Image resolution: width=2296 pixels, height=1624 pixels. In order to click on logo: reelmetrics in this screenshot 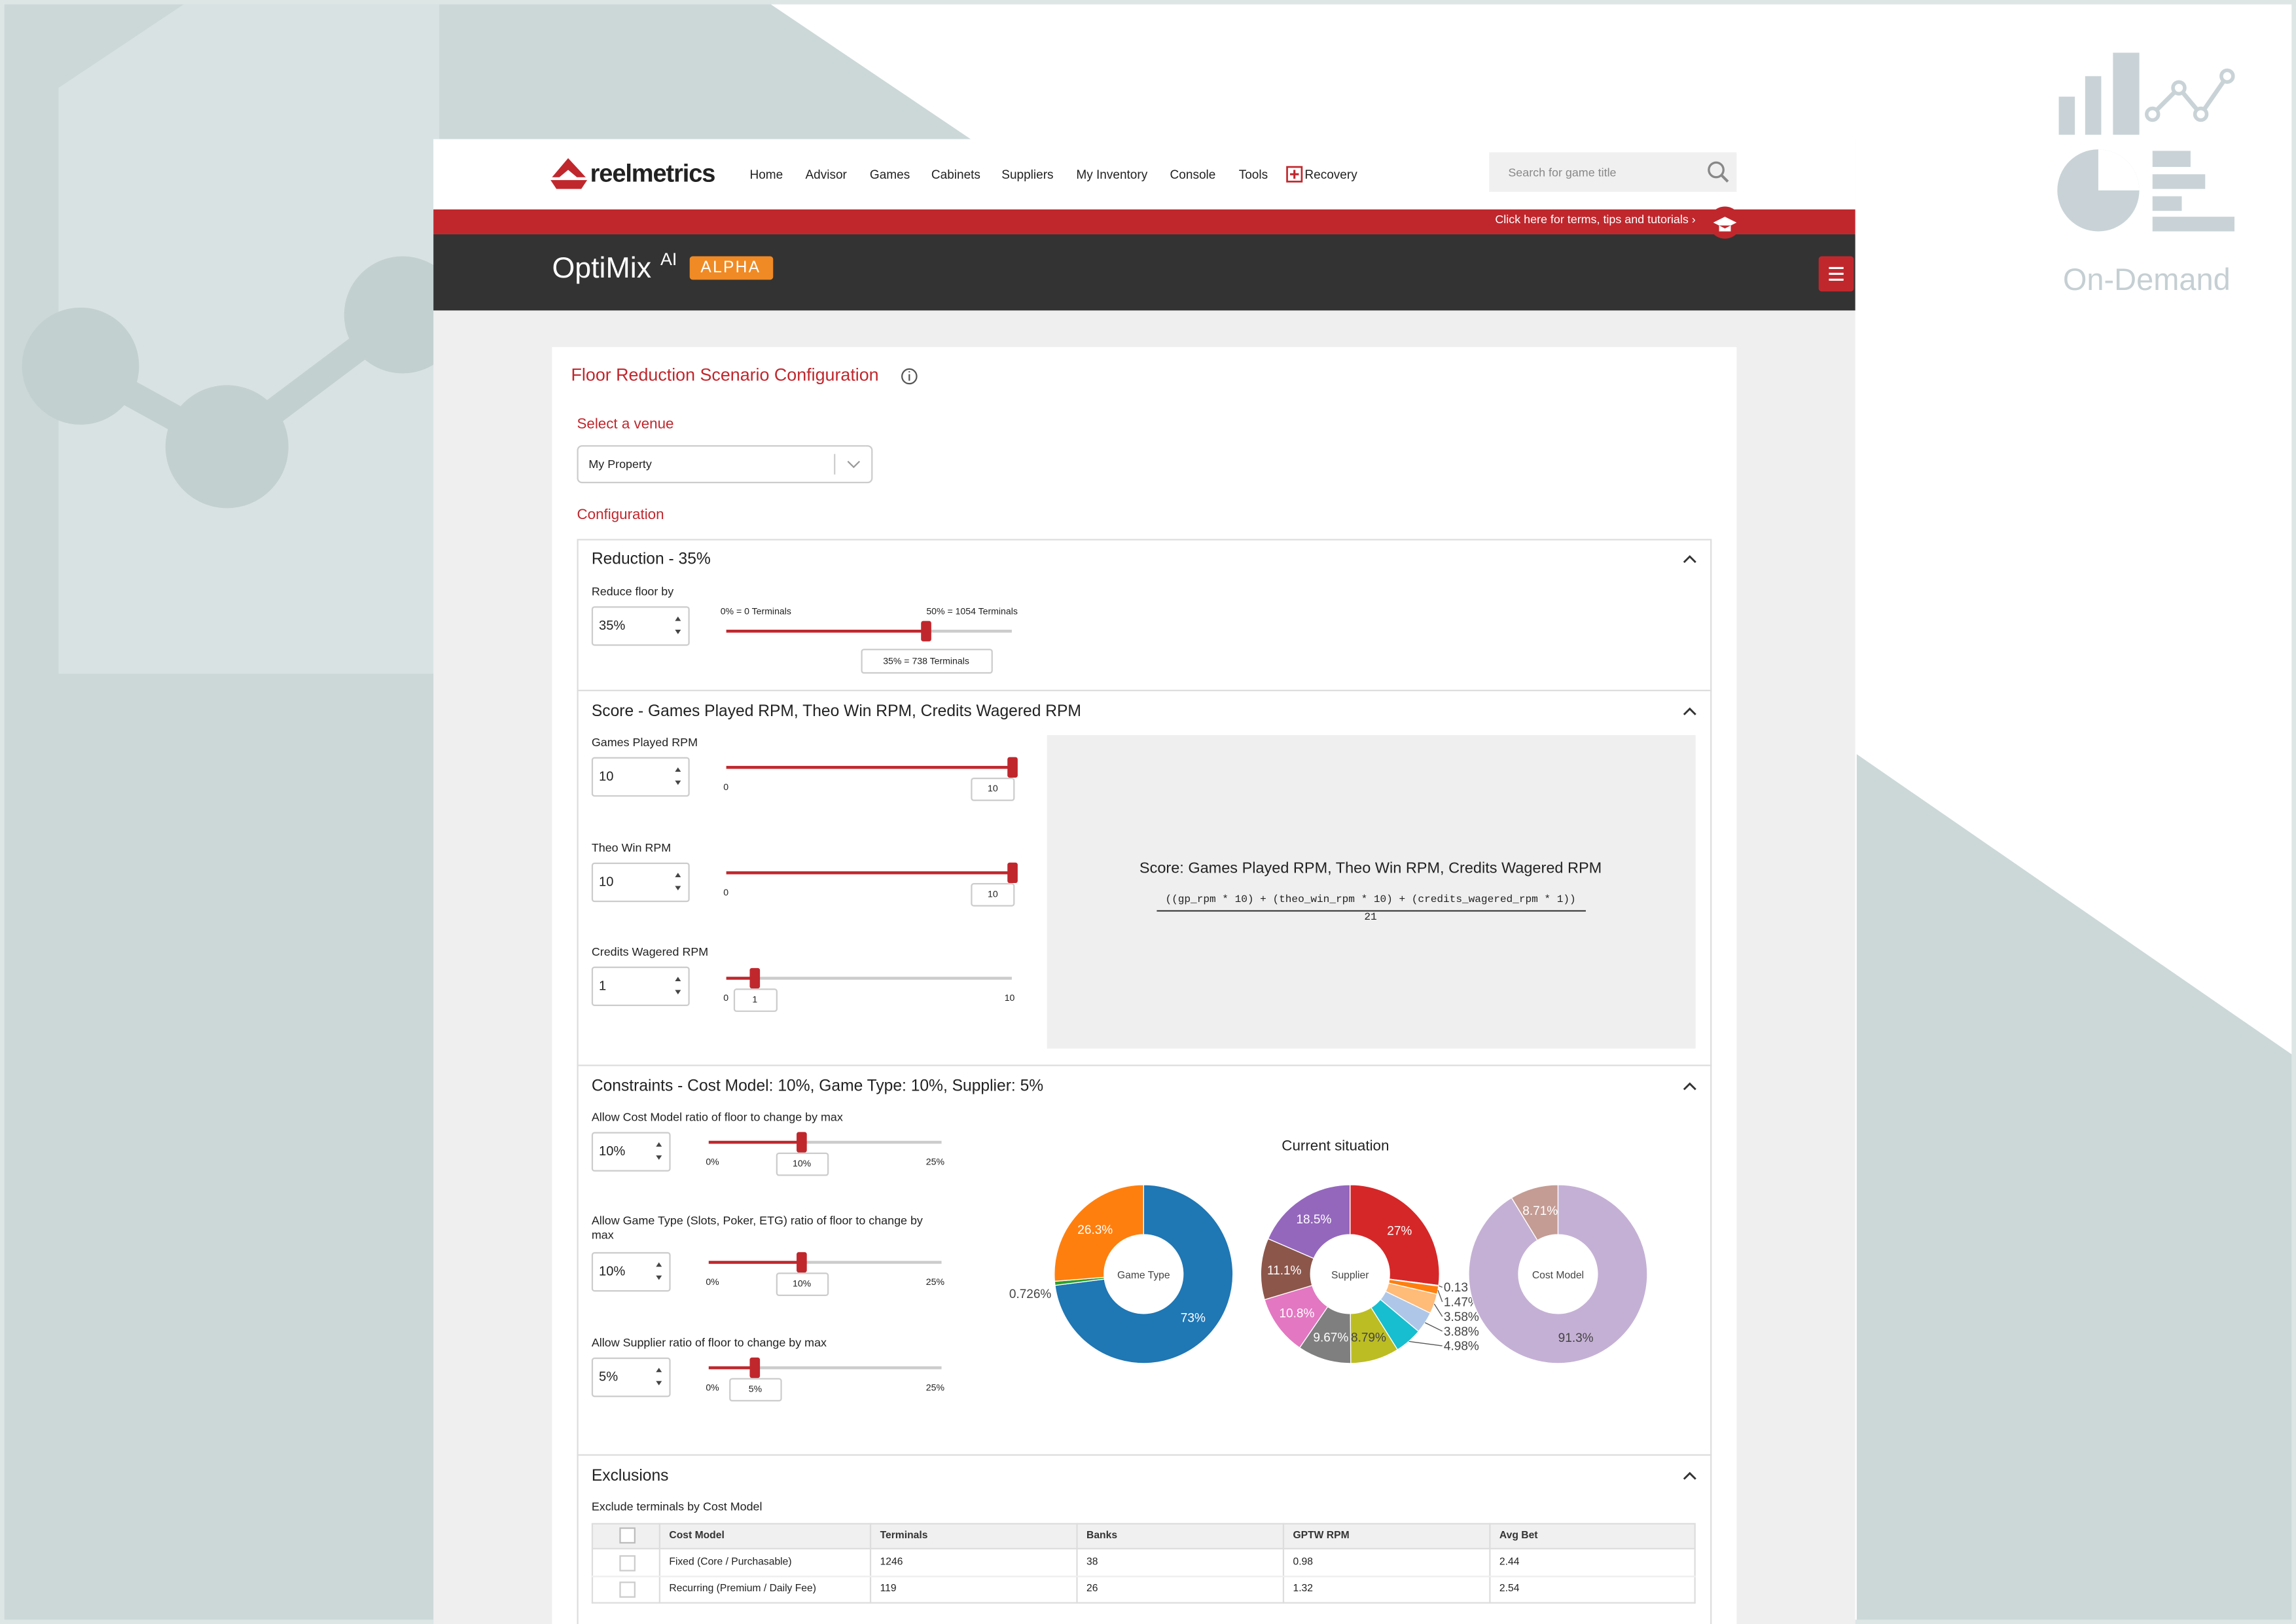, I will do `click(653, 173)`.